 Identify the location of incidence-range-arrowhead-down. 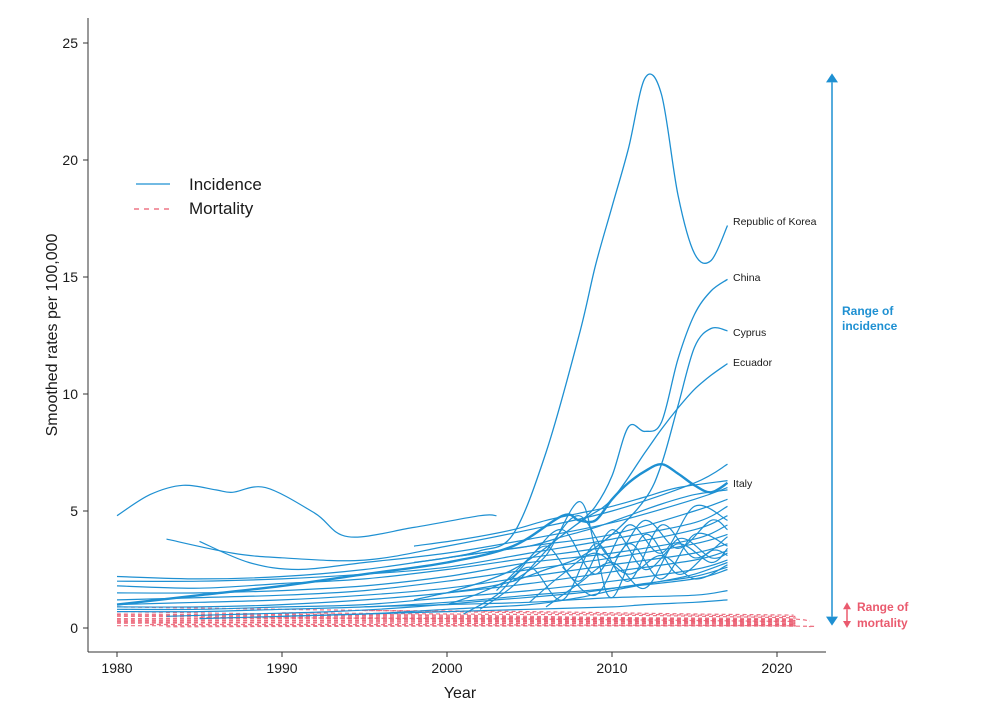
(832, 621).